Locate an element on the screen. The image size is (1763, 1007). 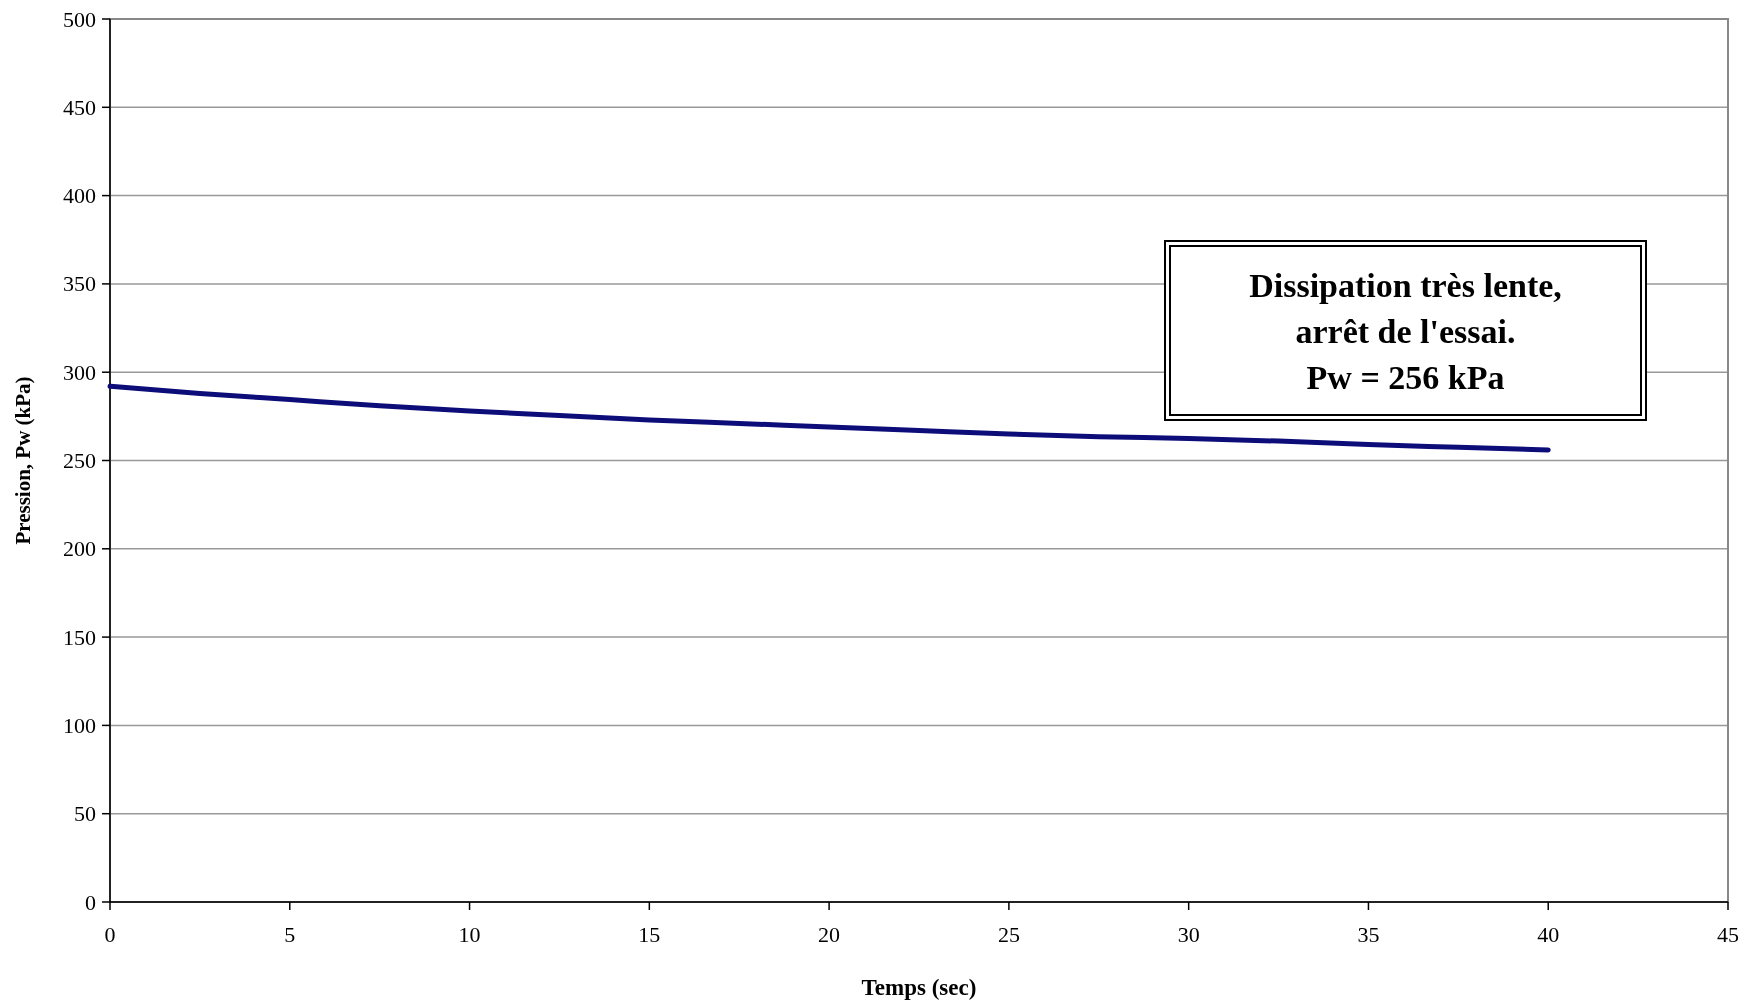
x-tick-label: 40 is located at coordinates (1548, 934).